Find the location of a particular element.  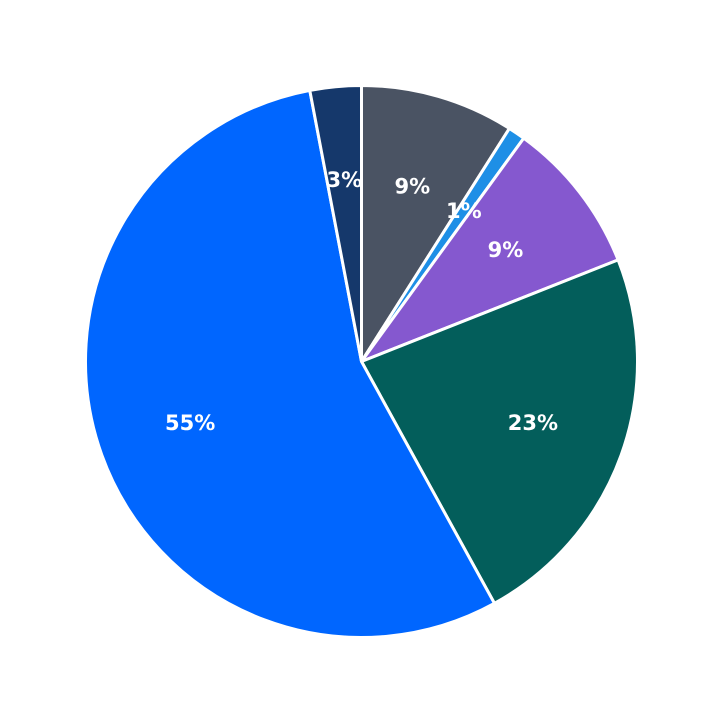

pie-slice-label-0: 9% is located at coordinates (412, 187).